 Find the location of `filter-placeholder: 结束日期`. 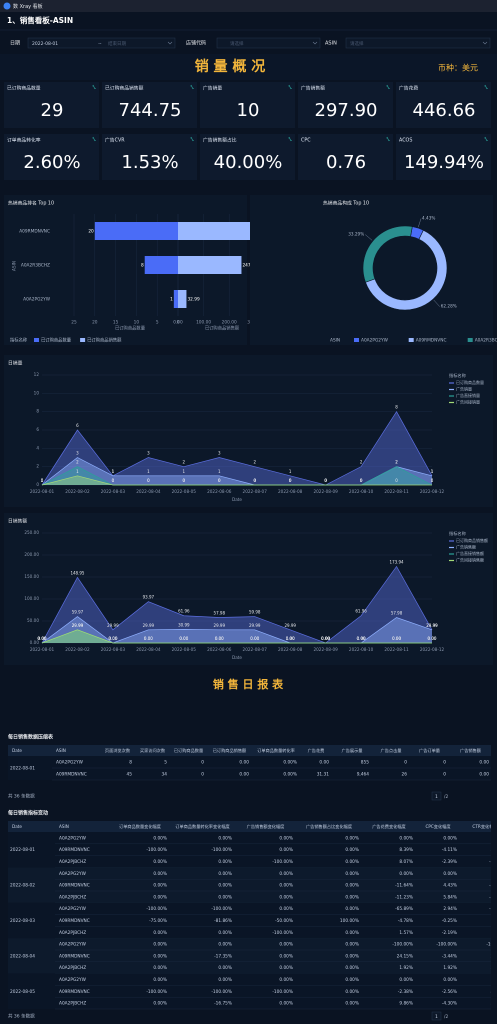

filter-placeholder: 结束日期 is located at coordinates (117, 43).